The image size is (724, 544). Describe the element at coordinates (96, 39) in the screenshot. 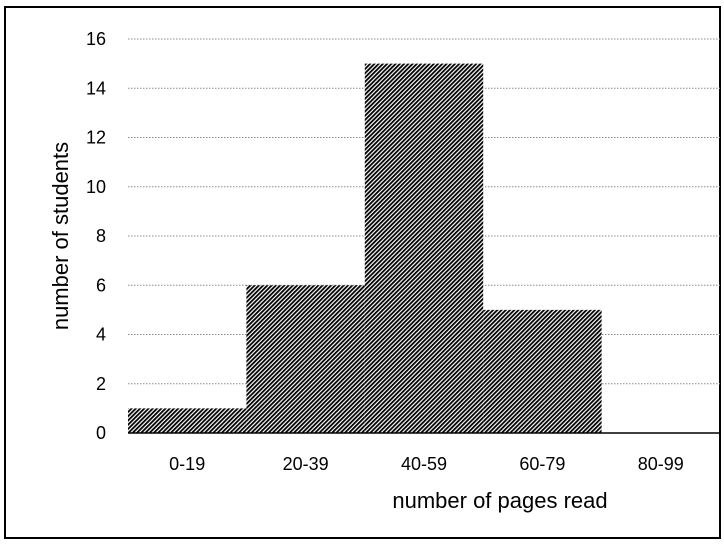

I see `y-tick-label: 16` at that location.